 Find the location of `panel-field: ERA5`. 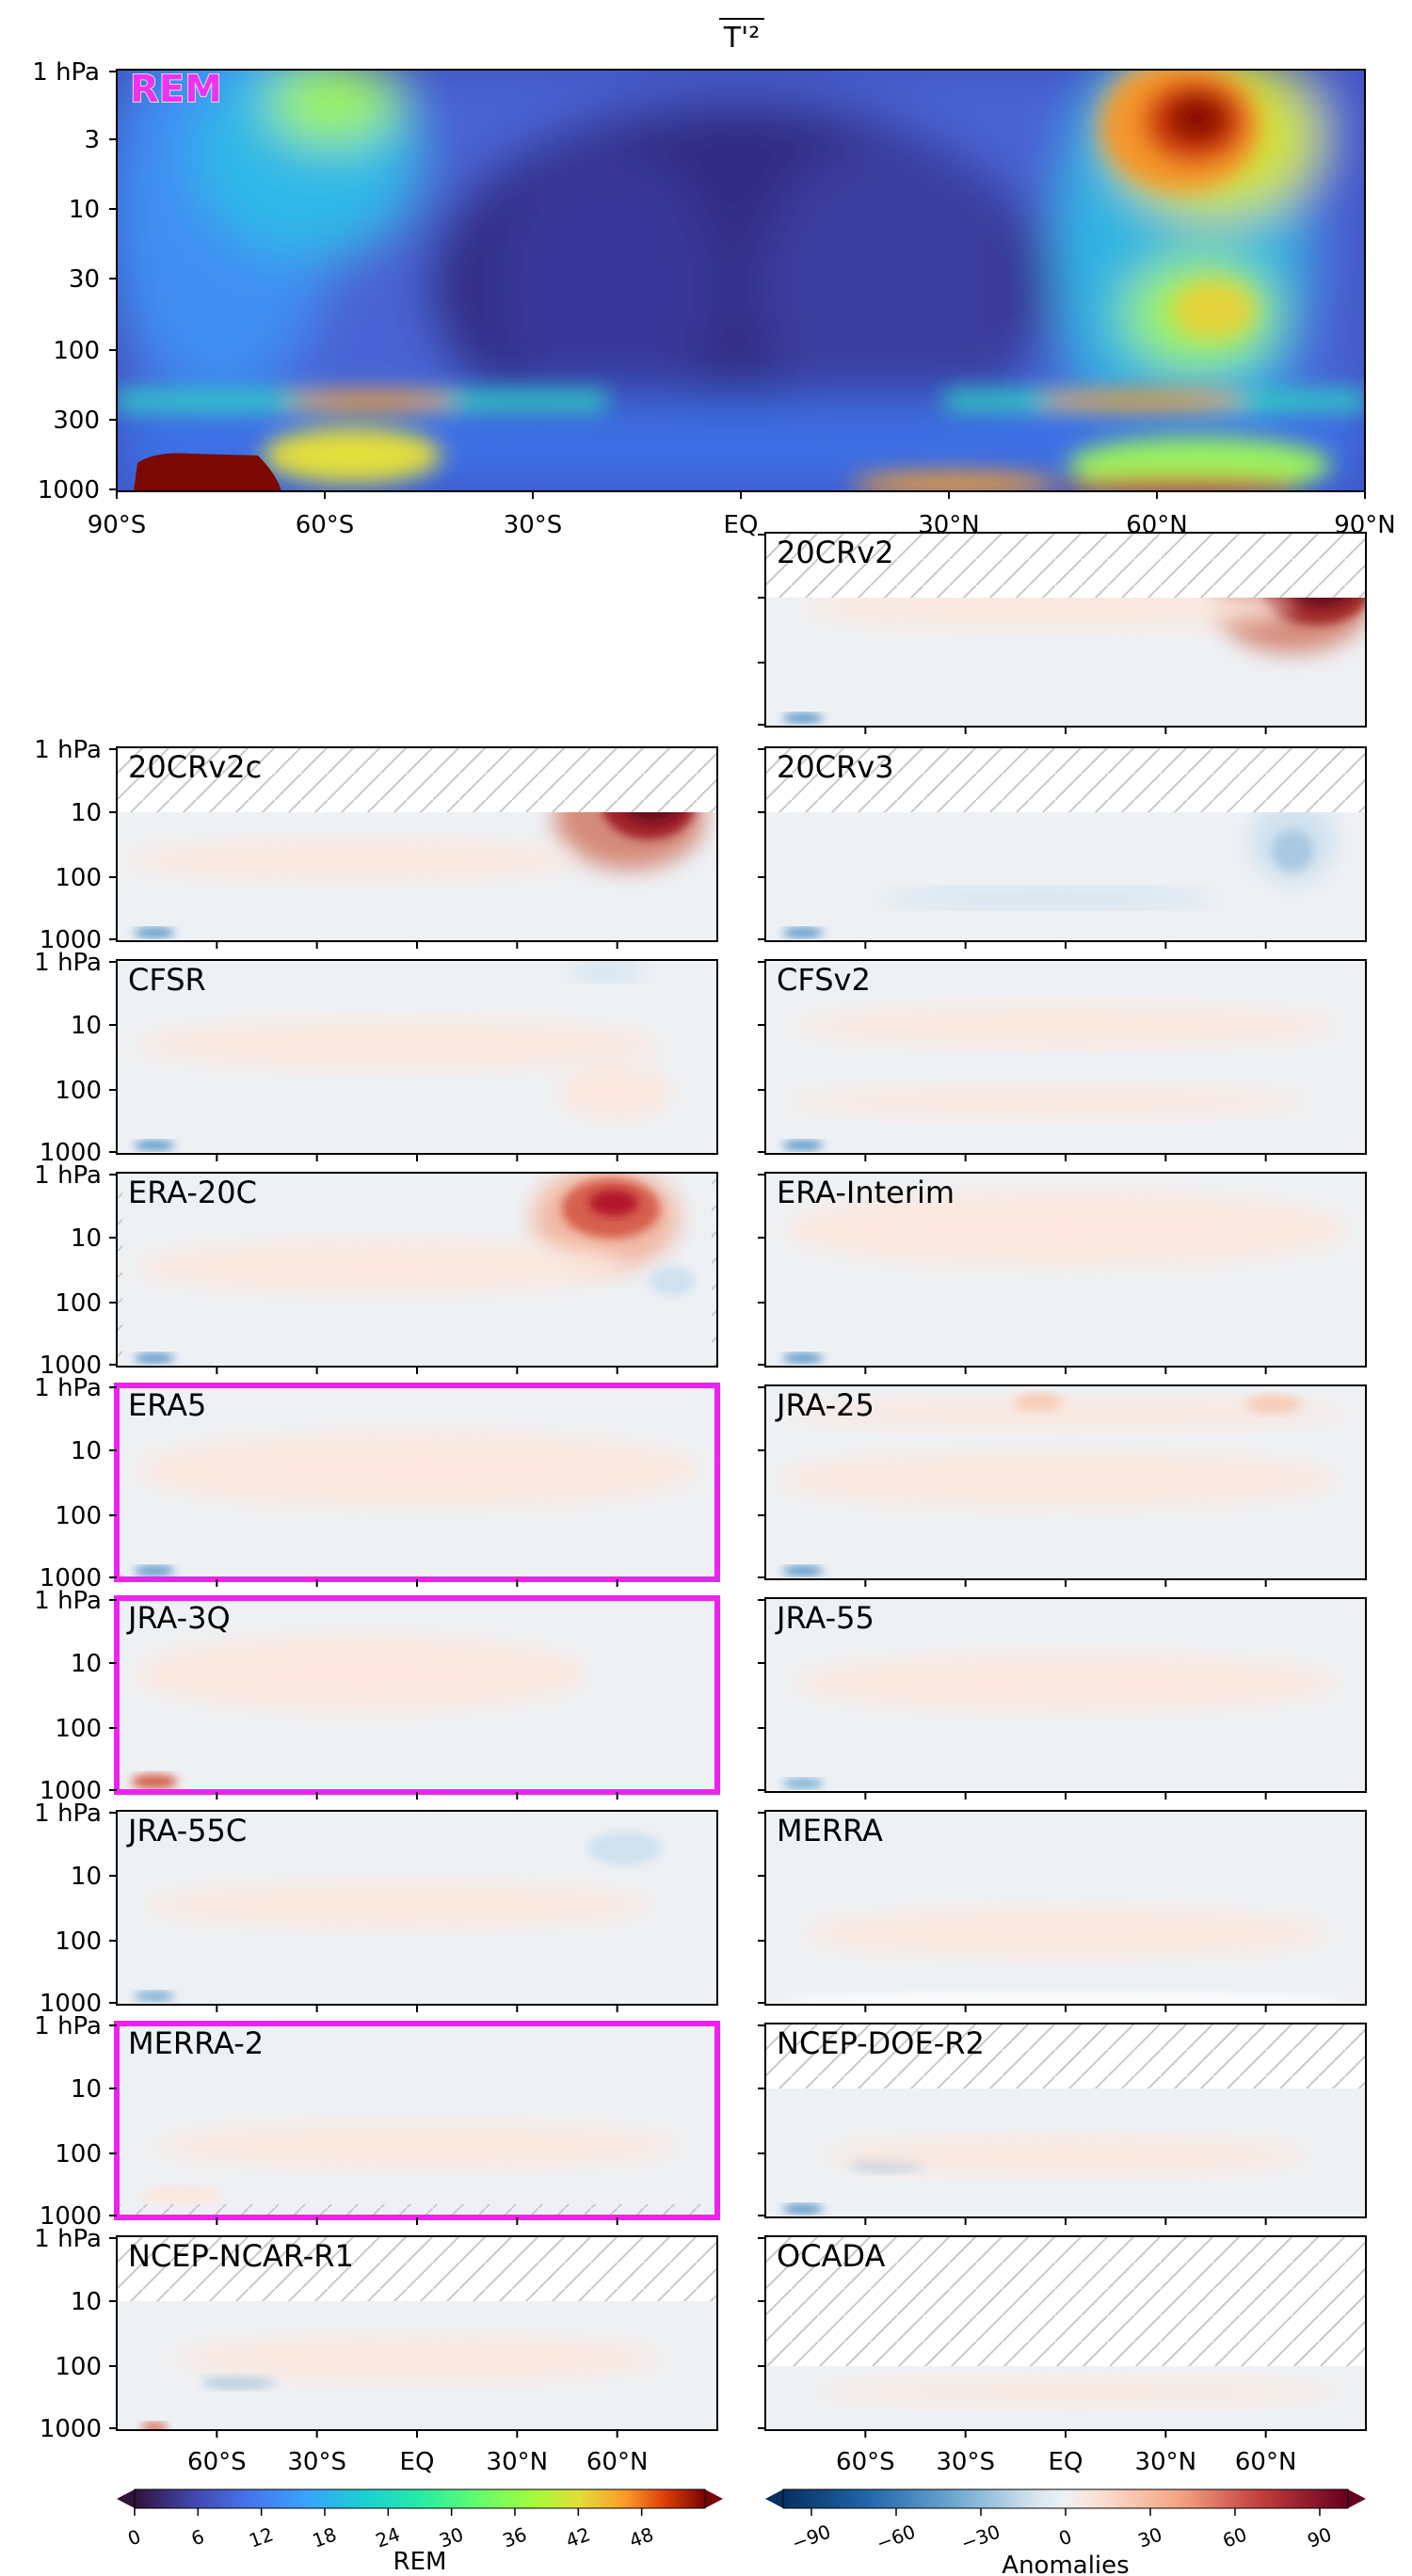

panel-field: ERA5 is located at coordinates (417, 1482).